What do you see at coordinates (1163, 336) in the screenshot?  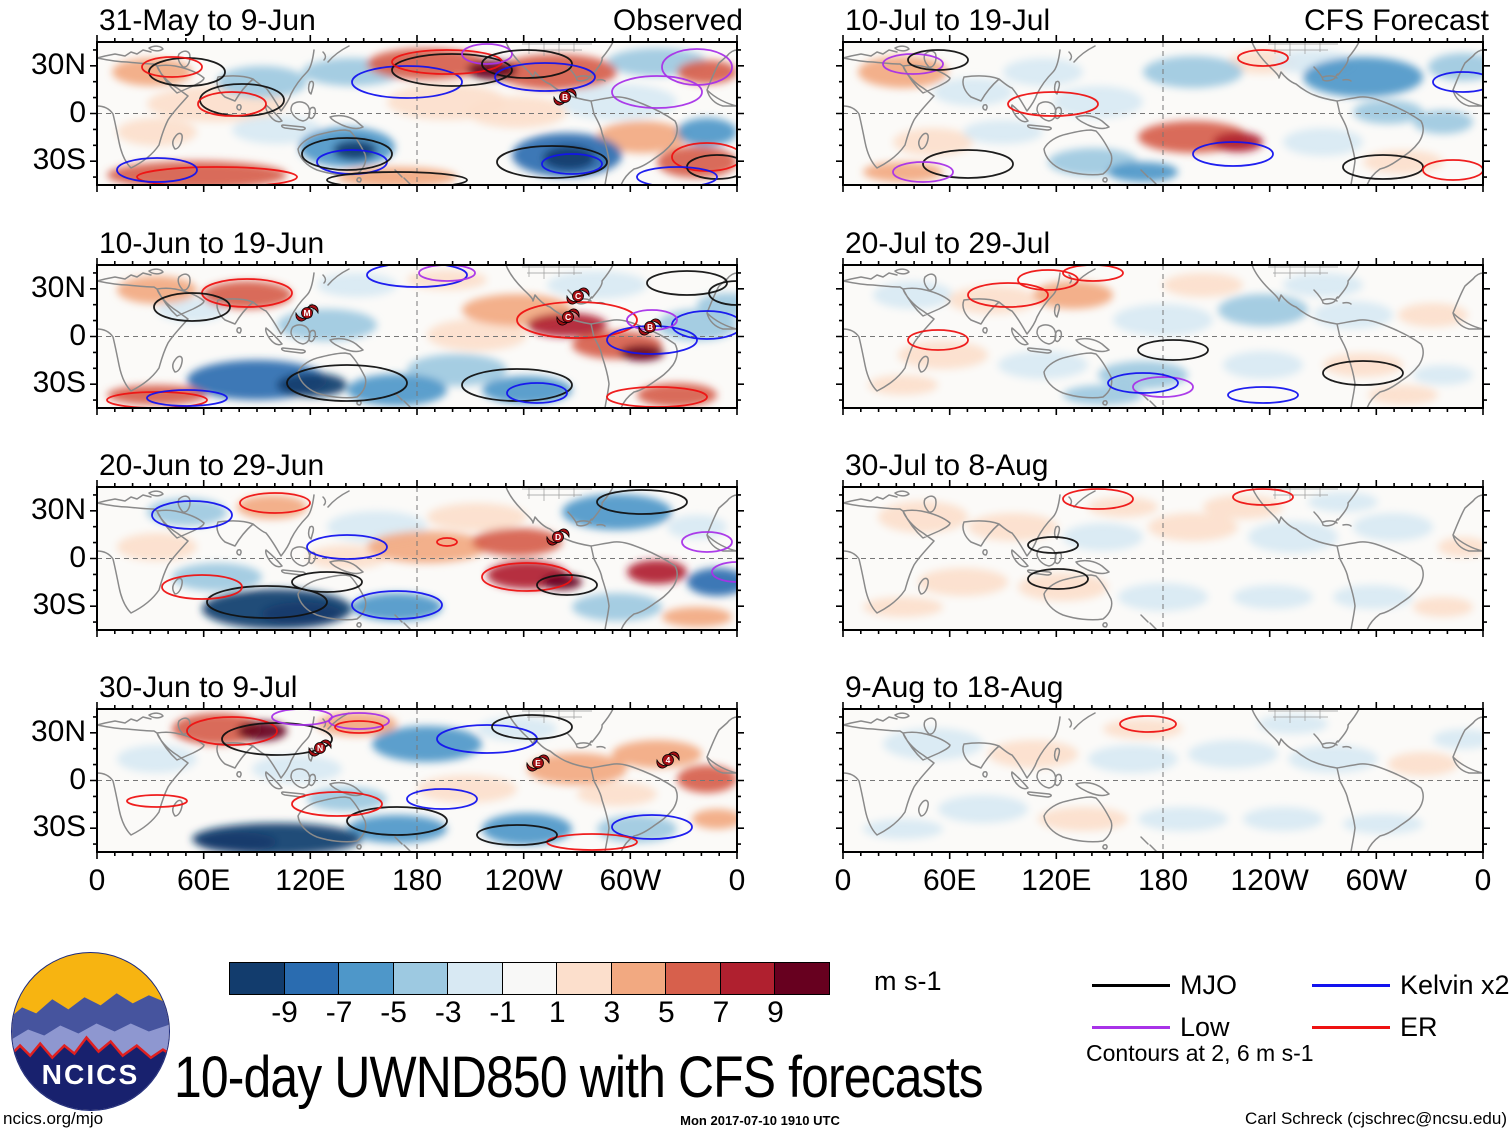 I see `coastlines` at bounding box center [1163, 336].